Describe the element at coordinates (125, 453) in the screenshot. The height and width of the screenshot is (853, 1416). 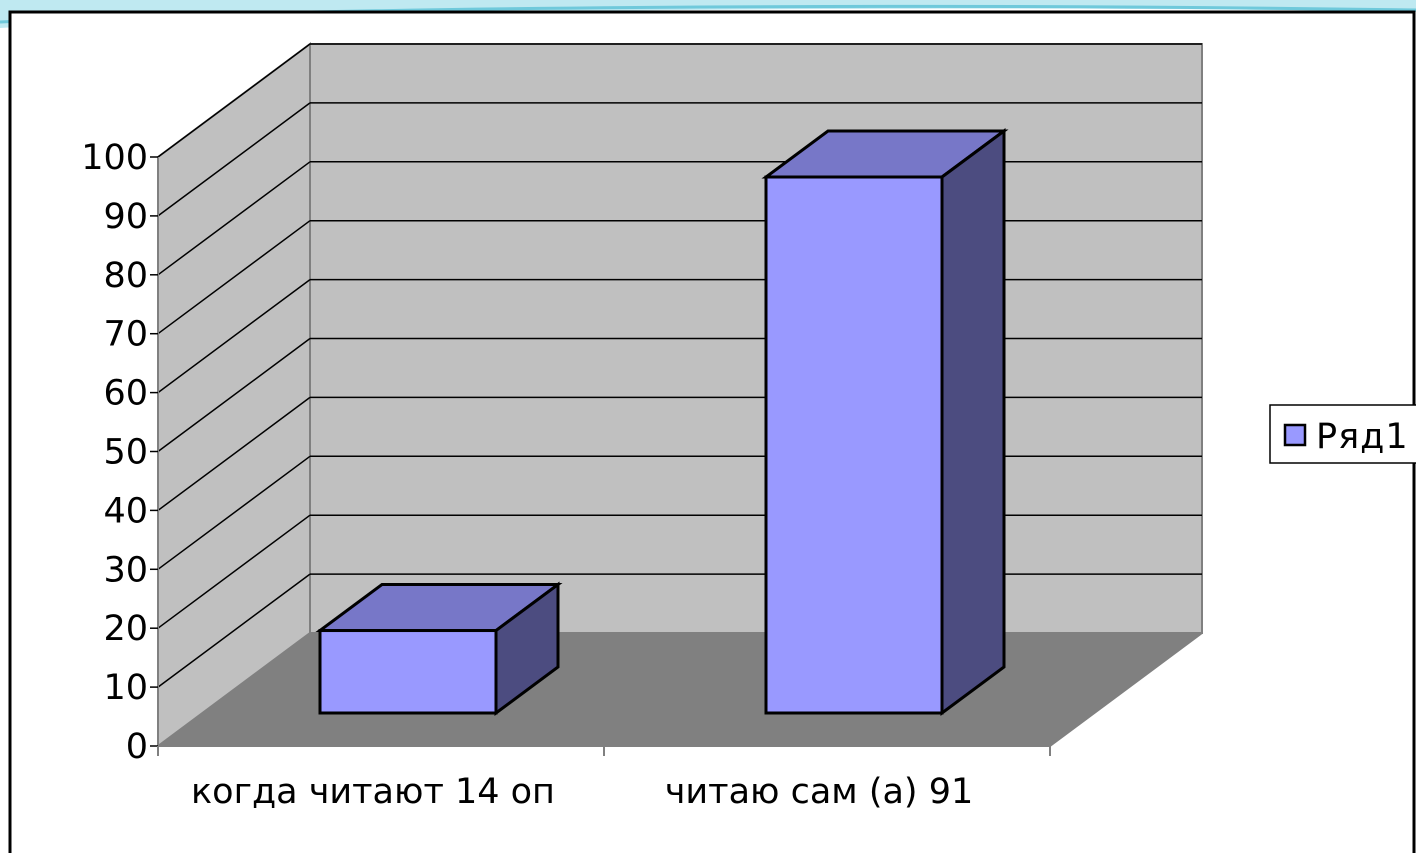
I see `y-tick-label: 50` at that location.